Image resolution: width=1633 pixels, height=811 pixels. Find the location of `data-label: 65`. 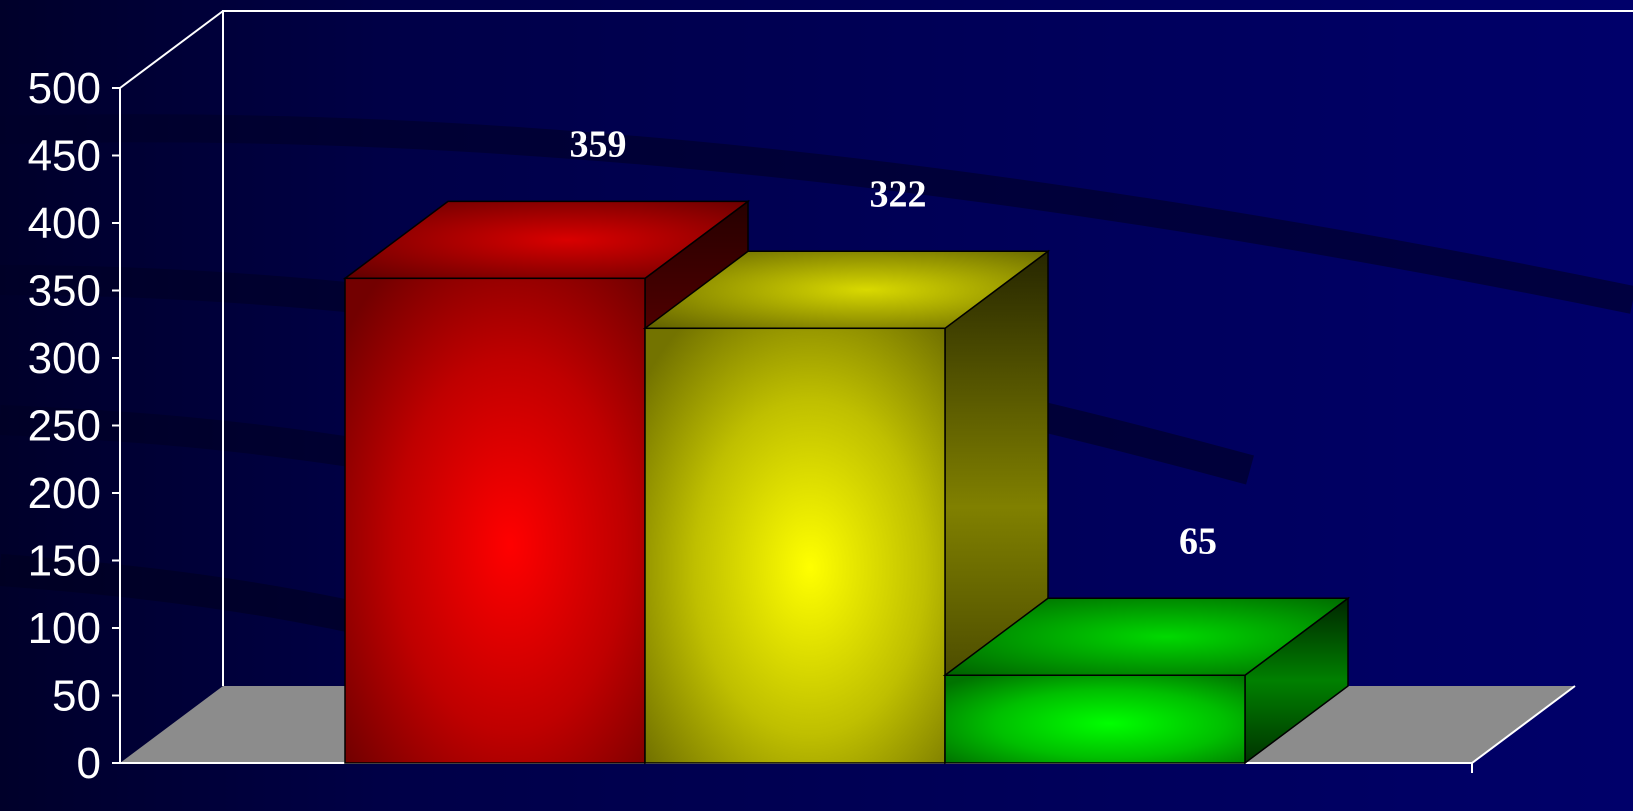

data-label: 65 is located at coordinates (1198, 541).